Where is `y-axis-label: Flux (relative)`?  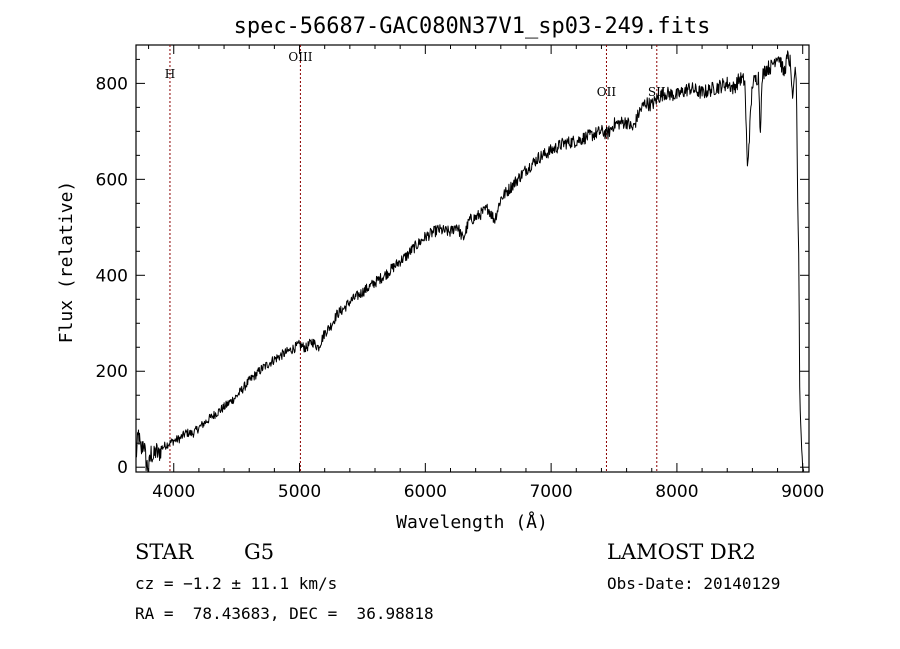
y-axis-label: Flux (relative) is located at coordinates (66, 262).